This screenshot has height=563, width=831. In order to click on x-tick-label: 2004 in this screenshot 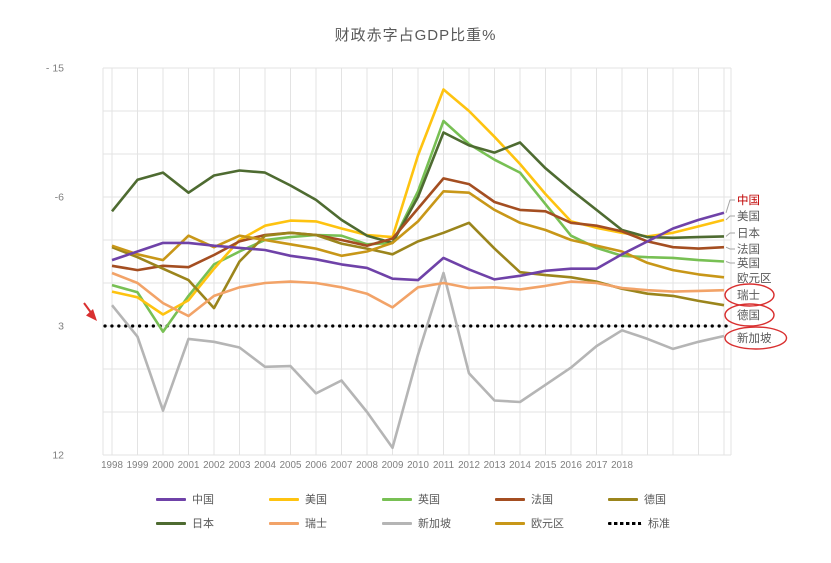, I will do `click(265, 465)`.